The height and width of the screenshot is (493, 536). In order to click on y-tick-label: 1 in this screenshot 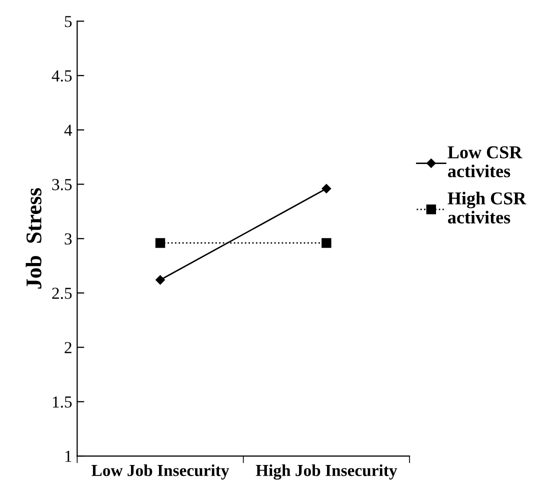, I will do `click(68, 456)`.